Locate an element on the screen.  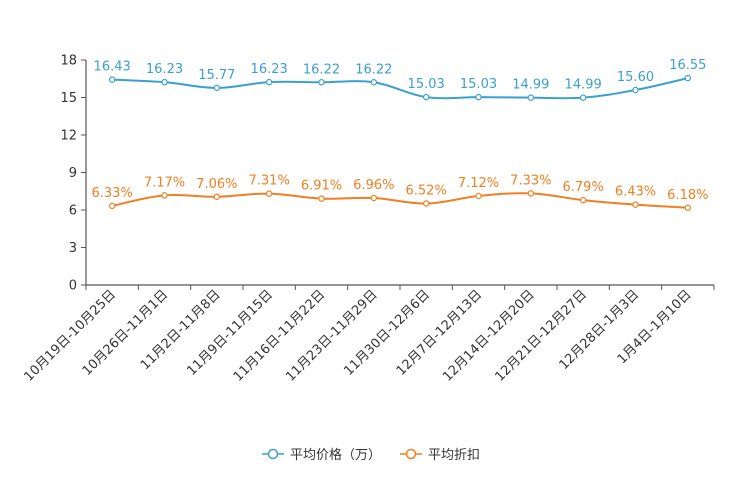
series-1-data-label: 7.06% is located at coordinates (216, 184).